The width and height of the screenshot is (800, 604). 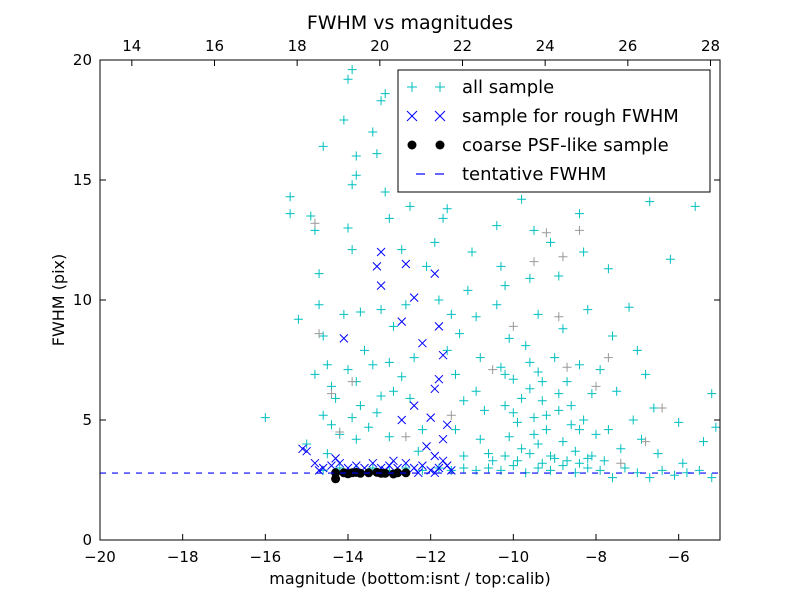 What do you see at coordinates (377, 362) in the screenshot?
I see `series-sample-for-rough-fwhm` at bounding box center [377, 362].